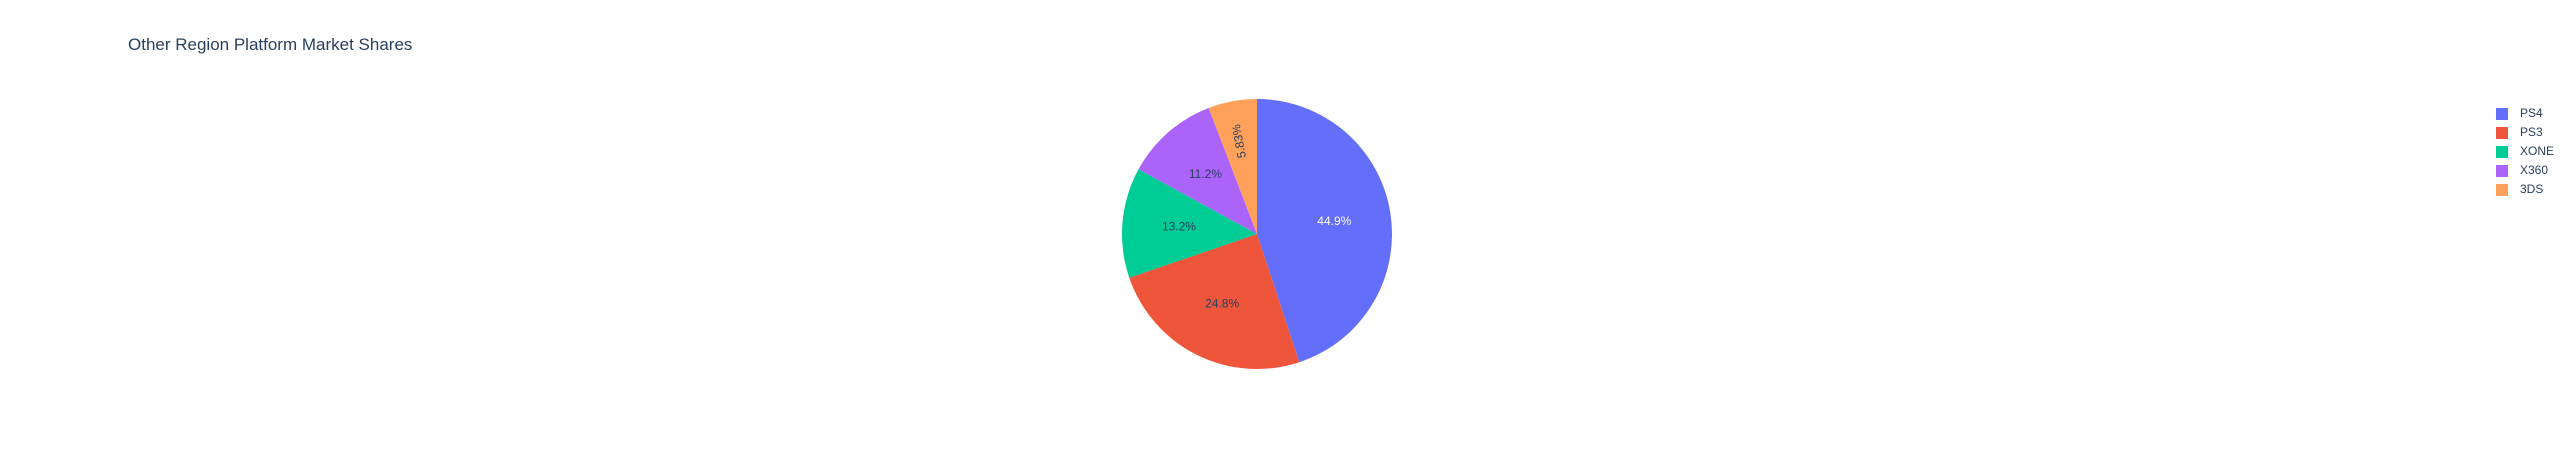  Describe the element at coordinates (1205, 174) in the screenshot. I see `slice-label-x360: 11.2%` at that location.